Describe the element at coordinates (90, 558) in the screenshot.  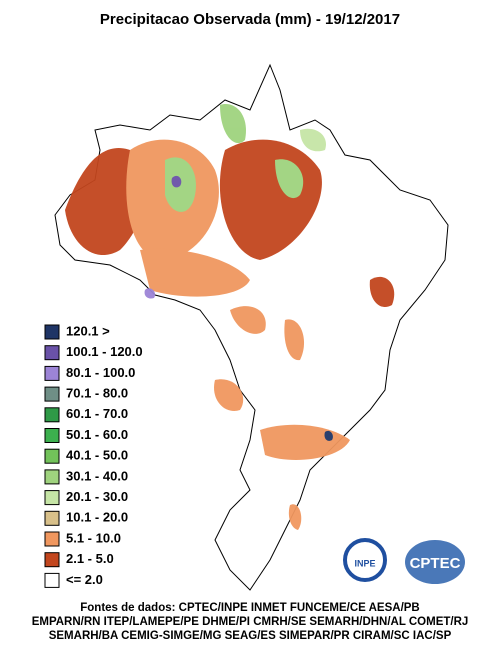
I see `legend-label: 2.1 - 5.0` at that location.